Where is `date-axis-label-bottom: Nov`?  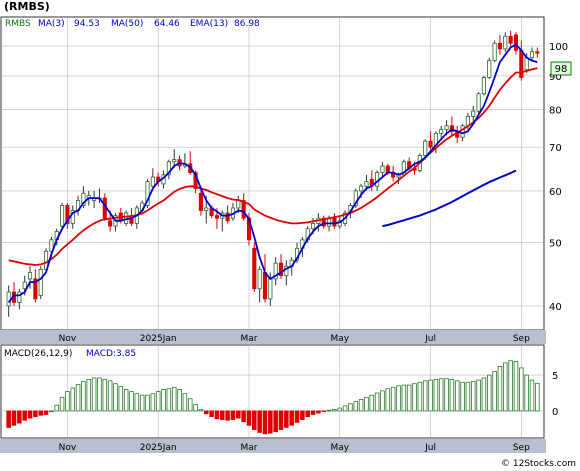
date-axis-label-bottom: Nov is located at coordinates (68, 448).